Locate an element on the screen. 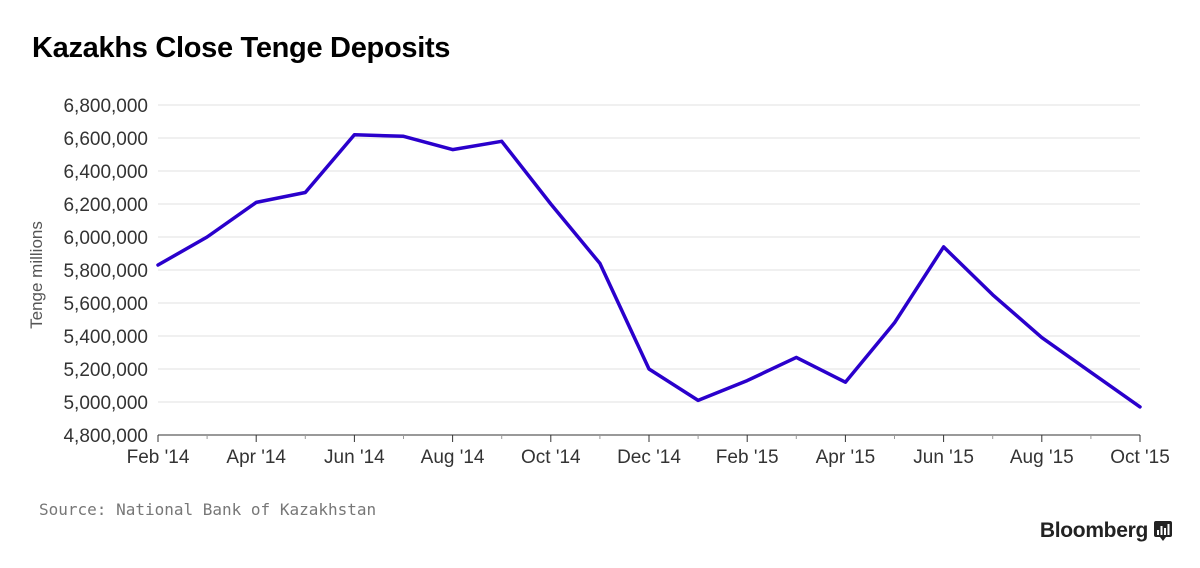 The width and height of the screenshot is (1200, 568). x-tick-label: Feb '14 is located at coordinates (158, 457).